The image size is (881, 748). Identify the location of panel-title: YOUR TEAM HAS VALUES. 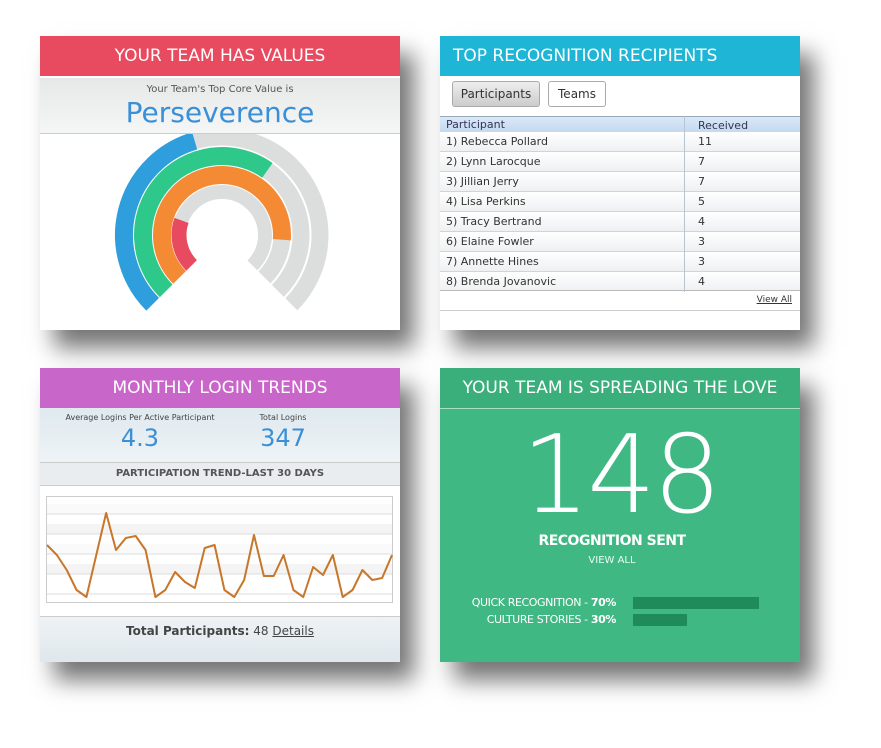
(220, 56).